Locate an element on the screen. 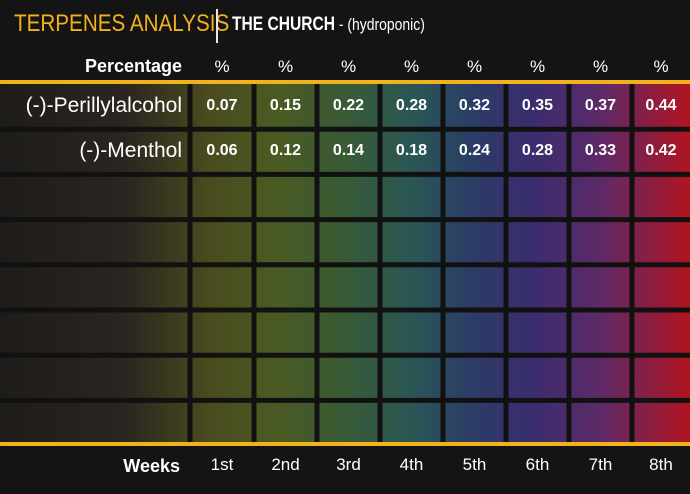 Image resolution: width=690 pixels, height=494 pixels. data-cell: 0.22 is located at coordinates (348, 105).